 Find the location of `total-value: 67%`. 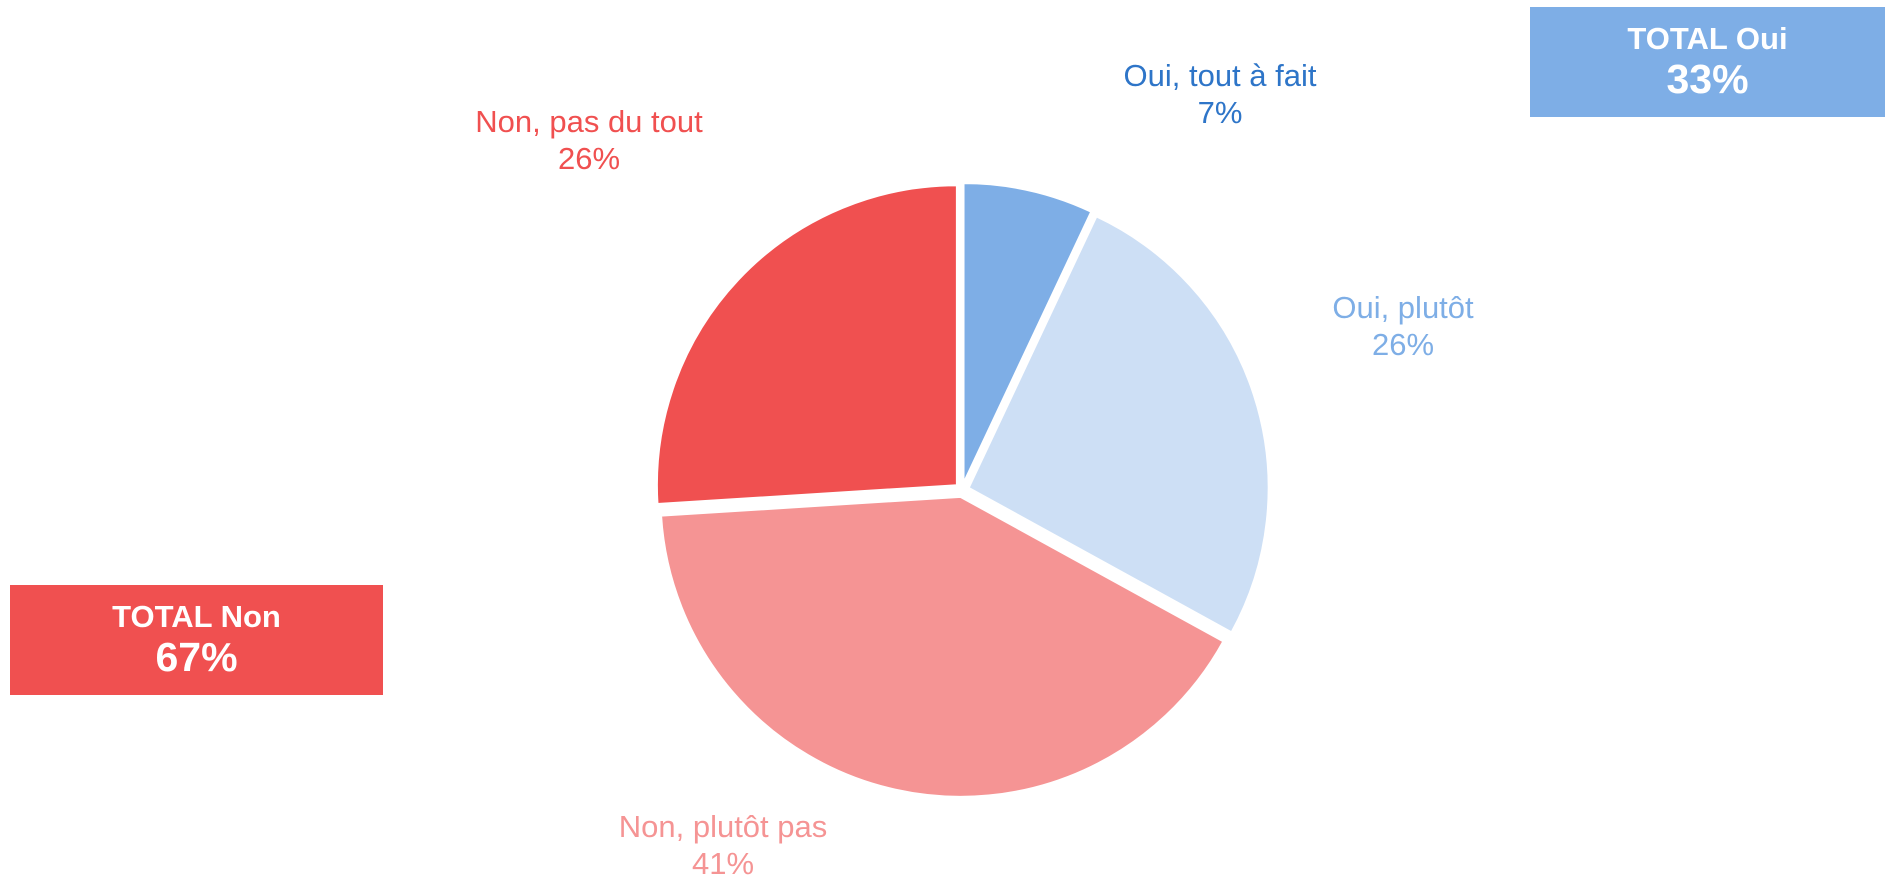

total-value: 67% is located at coordinates (196, 657).